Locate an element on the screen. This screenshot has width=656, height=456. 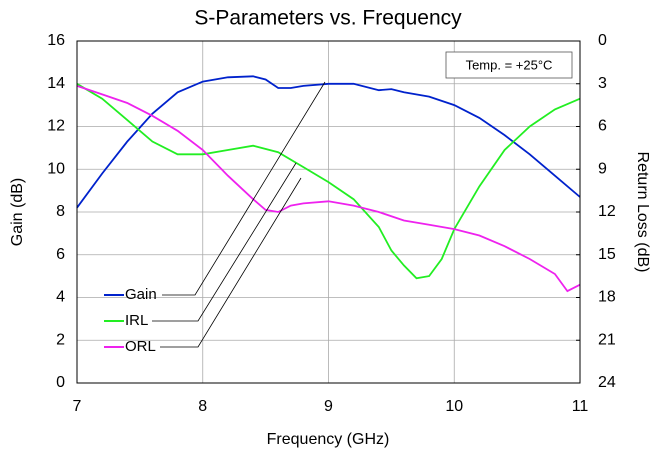
y2-tick-label: 3 is located at coordinates (602, 83).